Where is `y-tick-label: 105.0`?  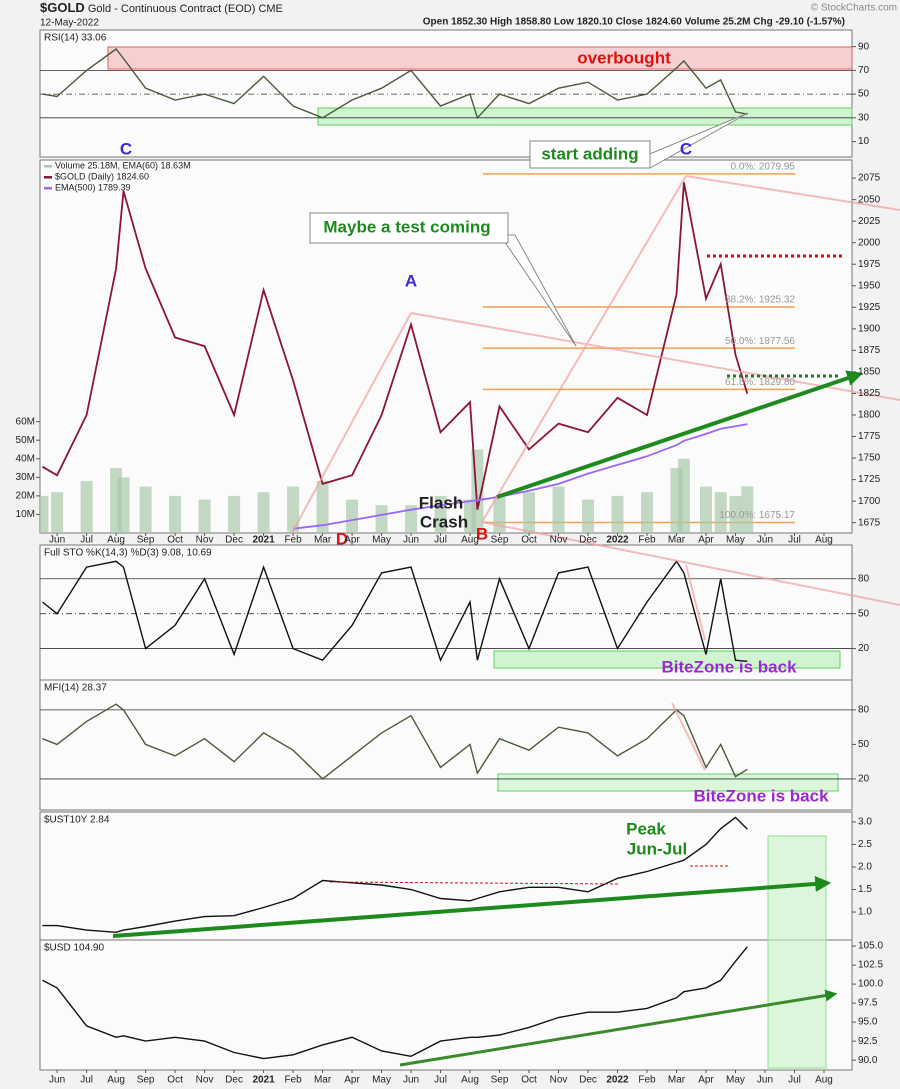
y-tick-label: 105.0 is located at coordinates (870, 946).